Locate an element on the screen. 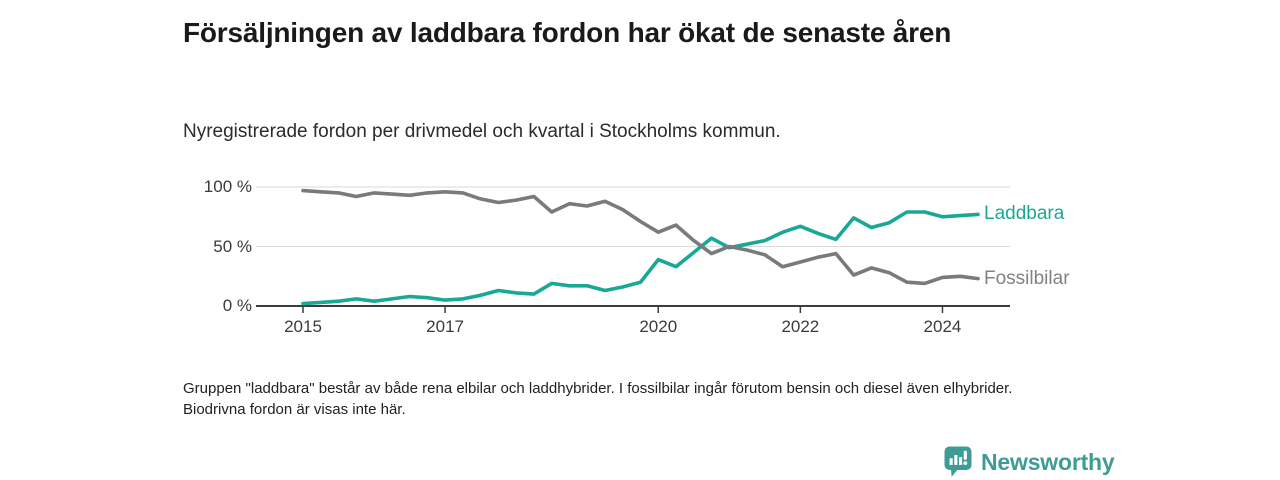  x-axis-label: 2017 is located at coordinates (445, 326).